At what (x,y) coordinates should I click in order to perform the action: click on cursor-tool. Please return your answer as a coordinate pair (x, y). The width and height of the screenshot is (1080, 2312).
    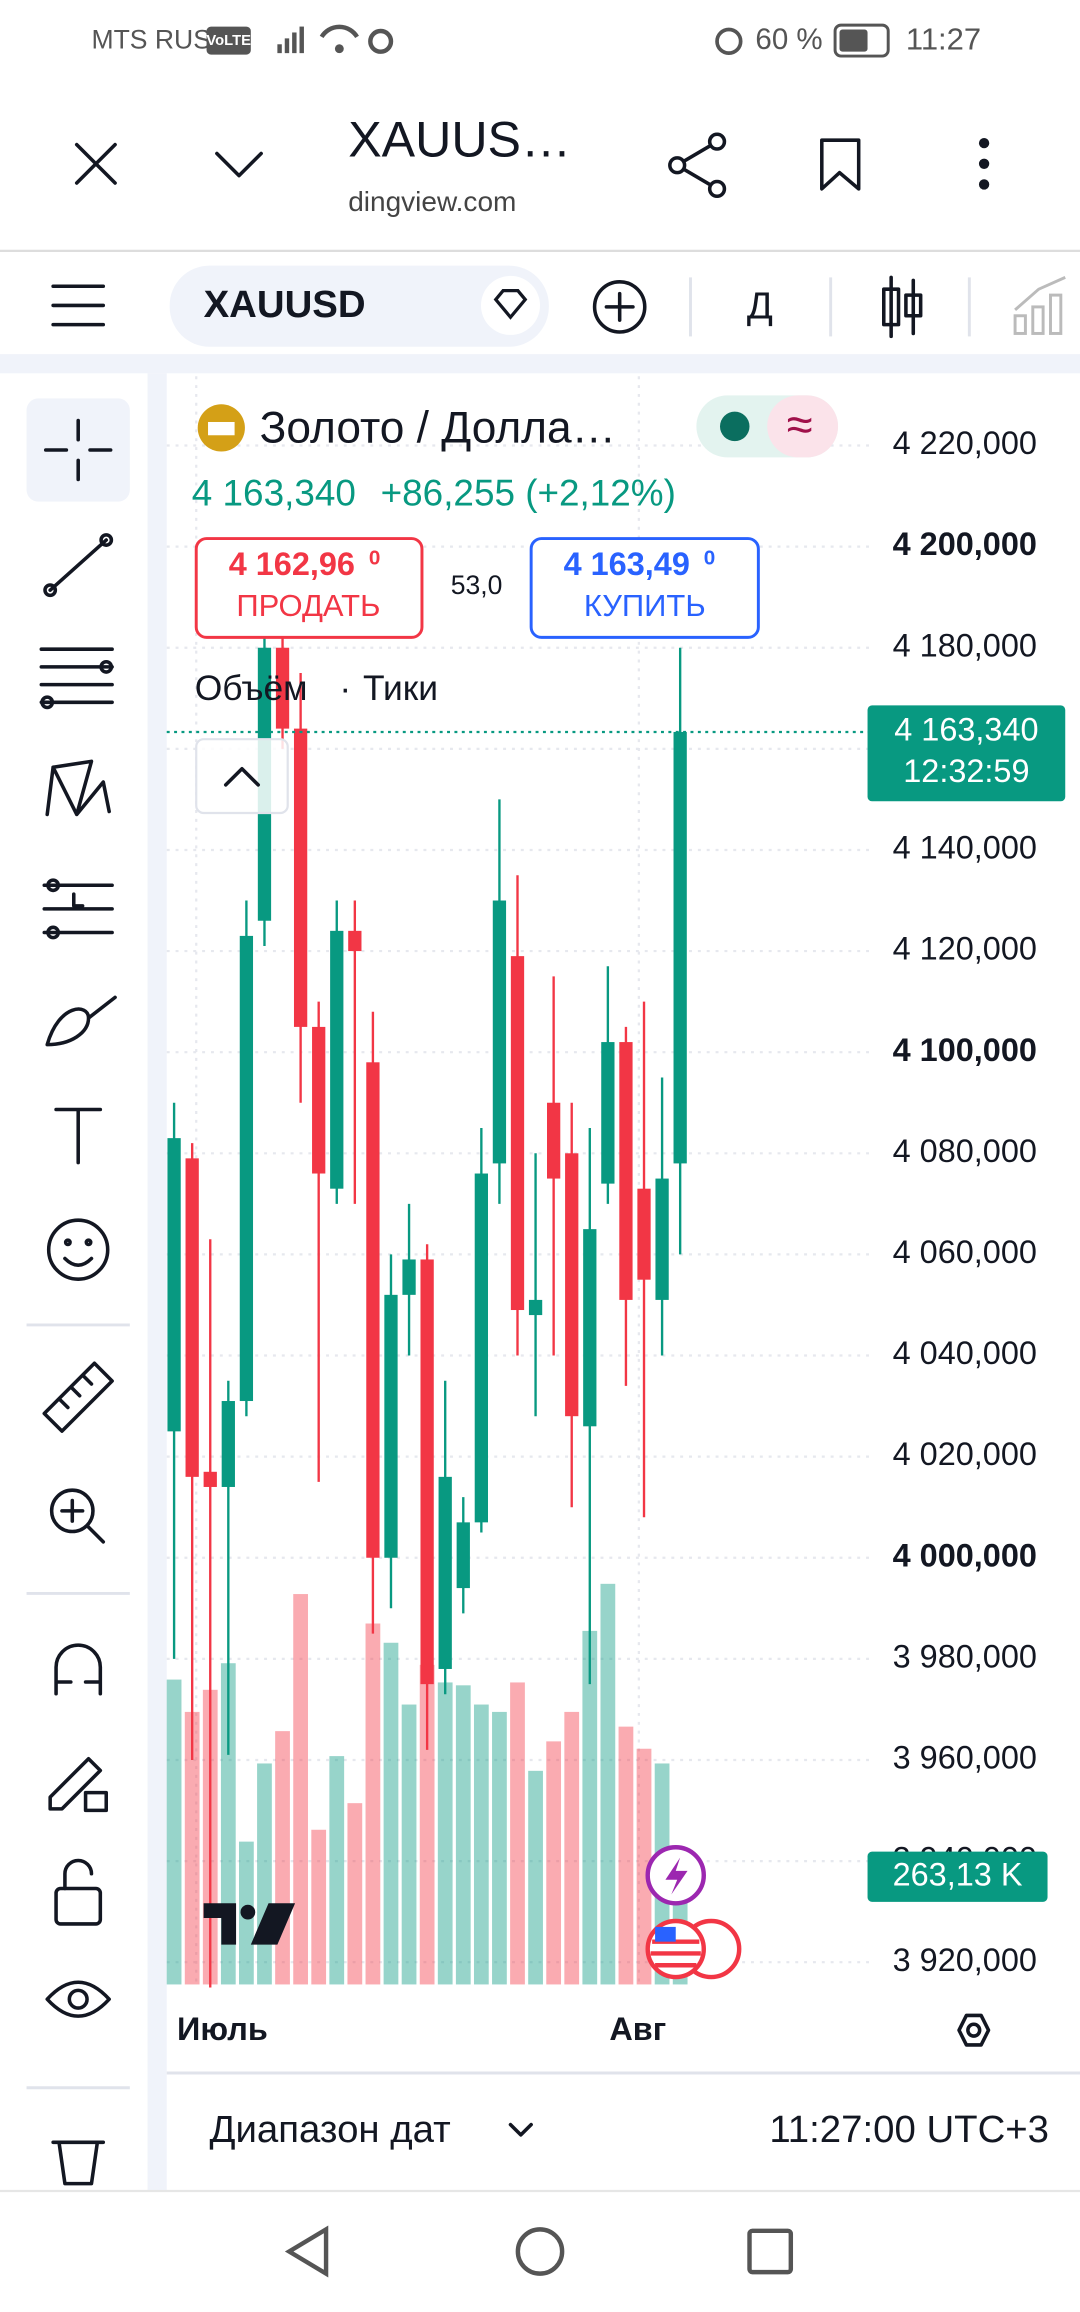
    Looking at the image, I should click on (78, 450).